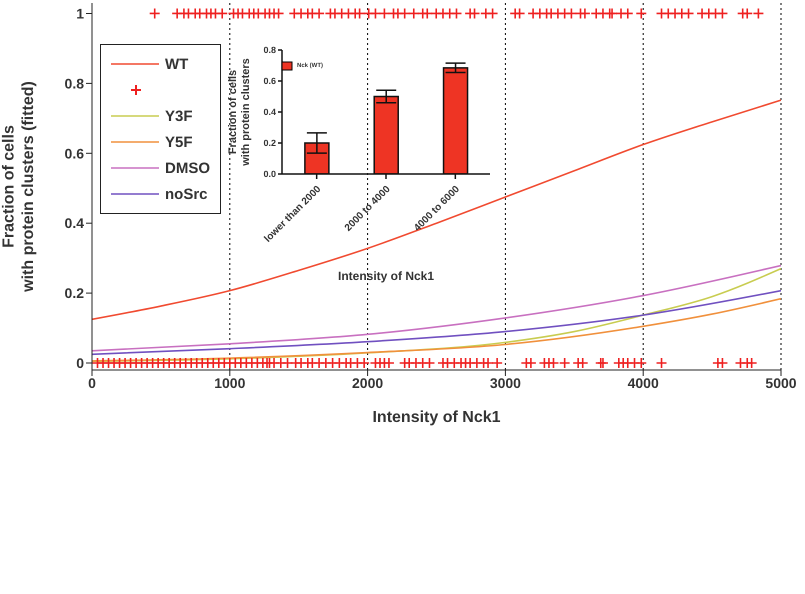 This screenshot has width=805, height=594. I want to click on y-axis-title: Fraction of cells with protein clusters (fitted), so click(18, 187).